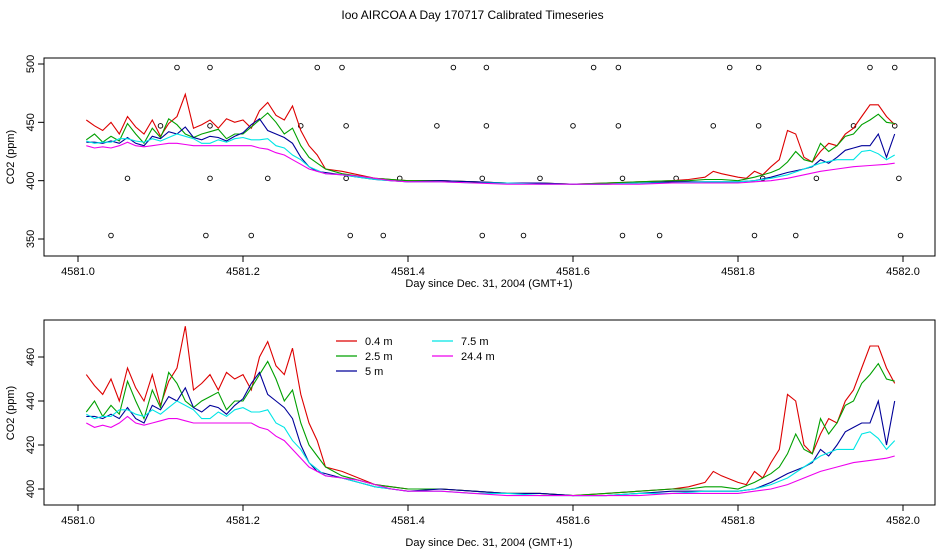  What do you see at coordinates (415, 357) in the screenshot?
I see `legend: 0.4 m 2.5 m 5 m 7.5 m 24.4 m` at bounding box center [415, 357].